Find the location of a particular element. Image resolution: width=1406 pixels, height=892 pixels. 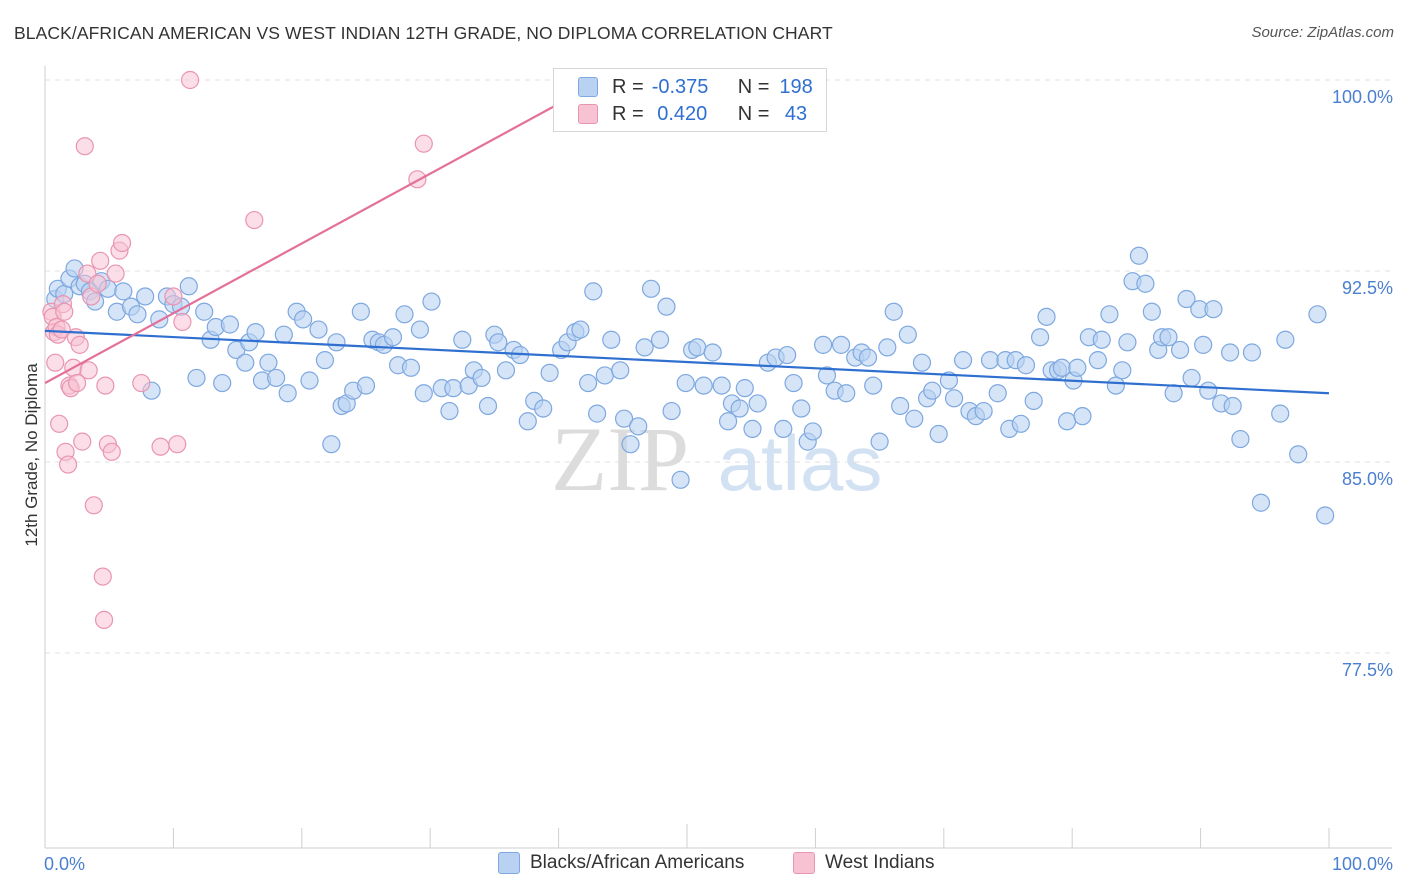

y-tick-label: 92.5% is located at coordinates (1367, 288).